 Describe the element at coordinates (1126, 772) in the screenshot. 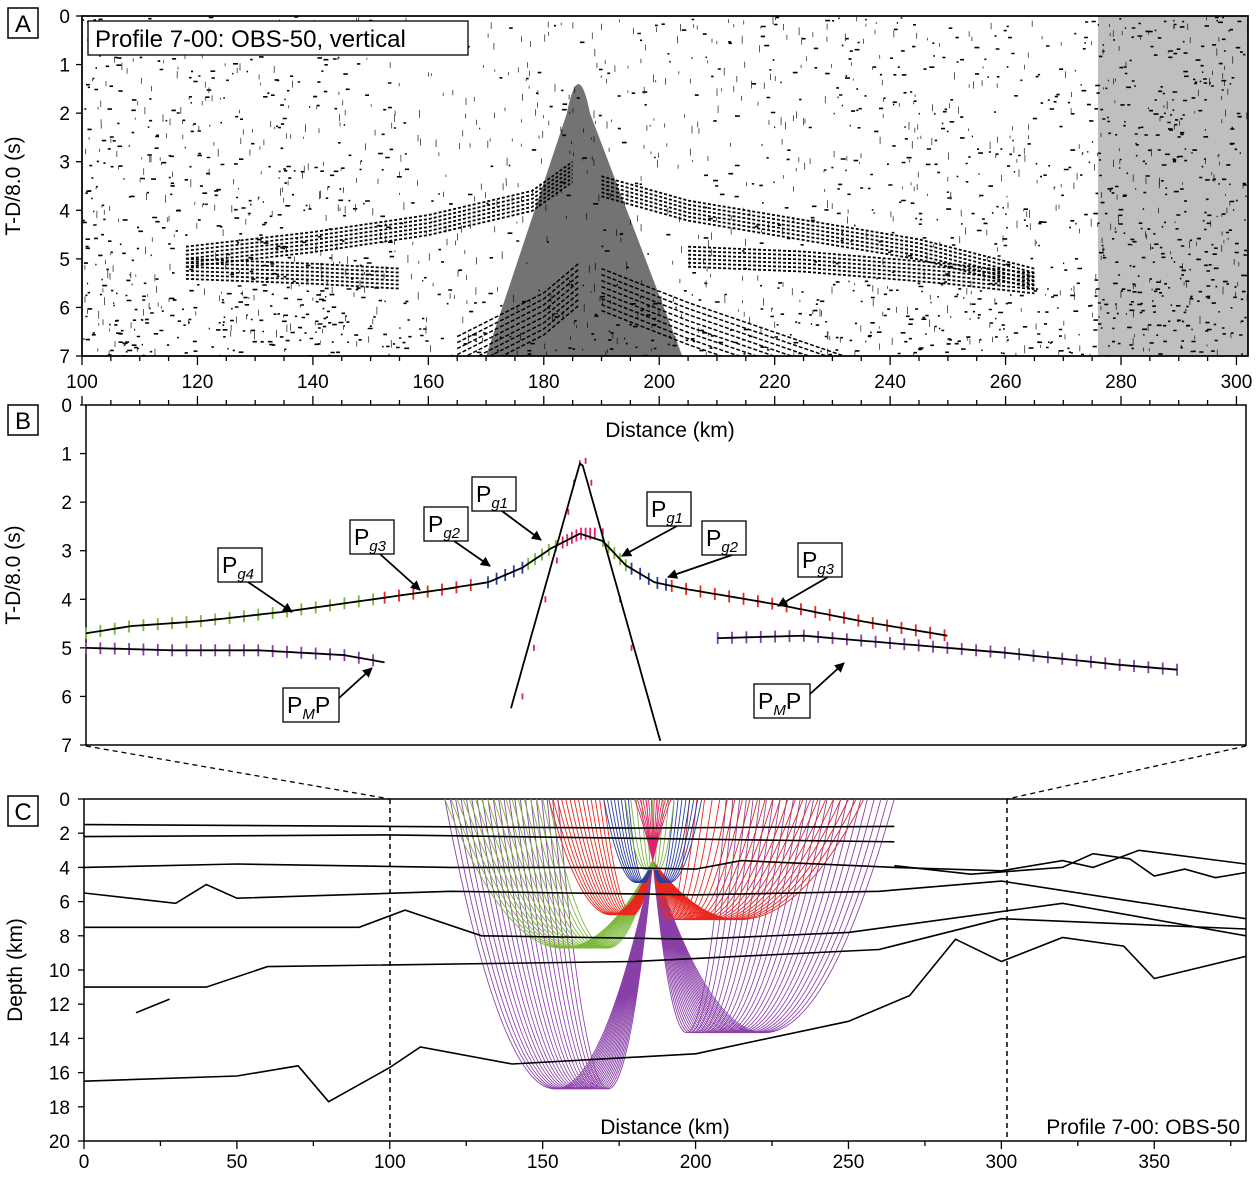

I see `zoom-connector-right` at that location.